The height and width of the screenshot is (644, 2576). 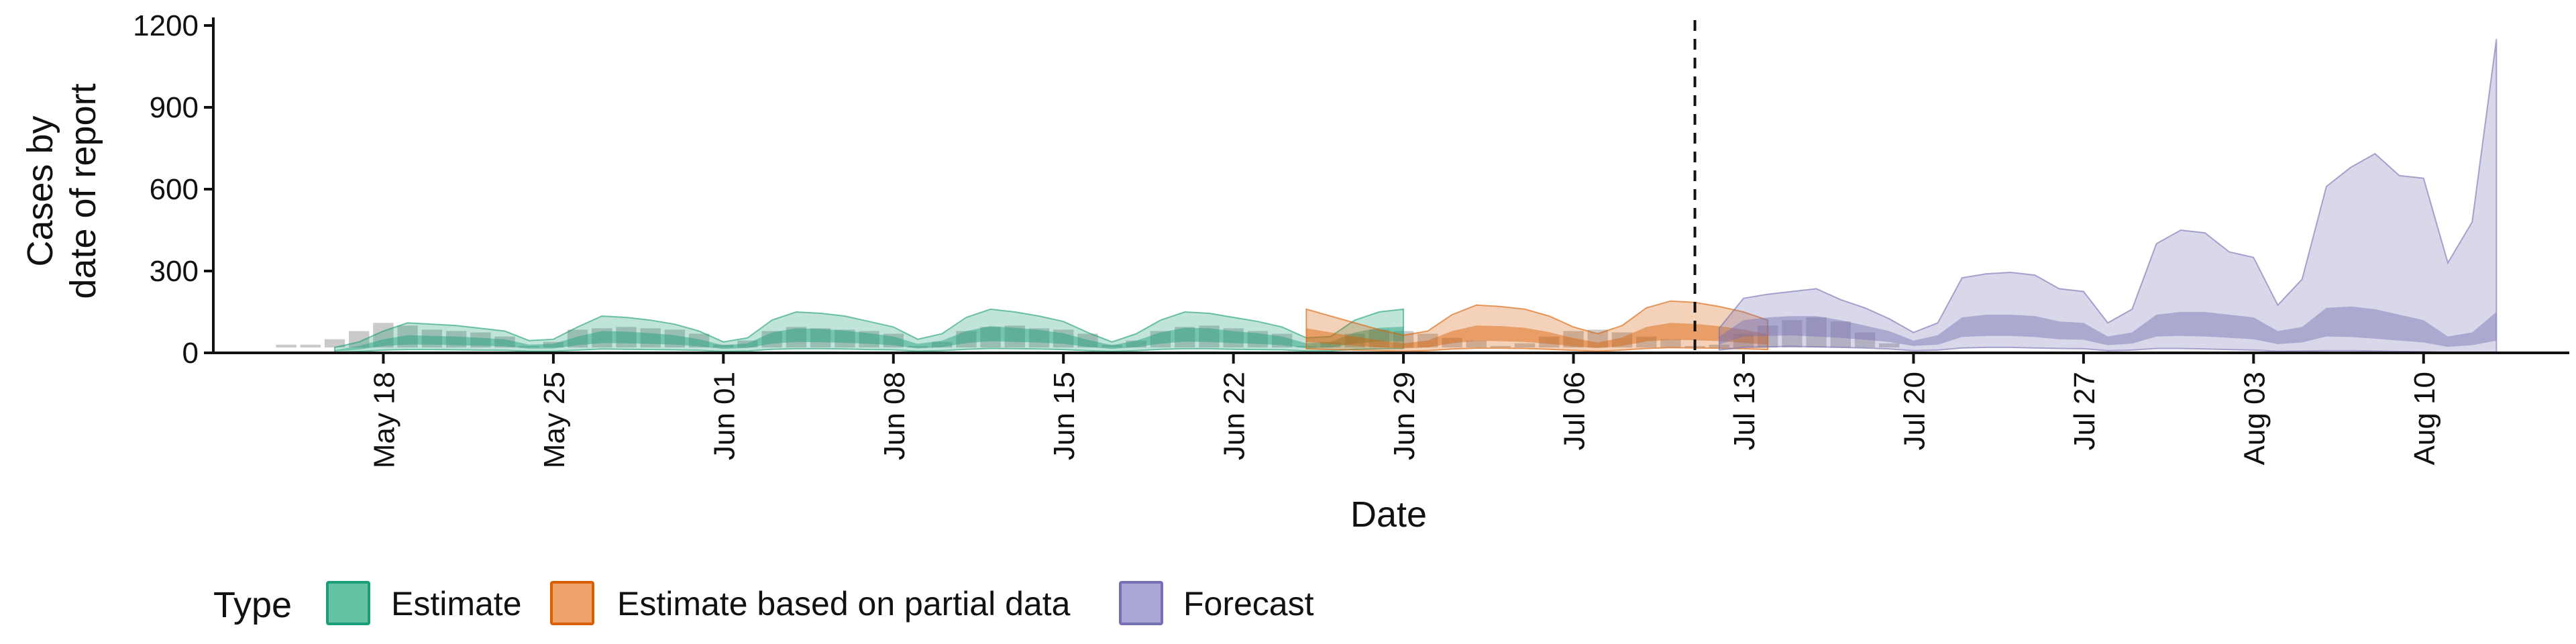 I want to click on ribbon-outer-forecast, so click(x=2108, y=196).